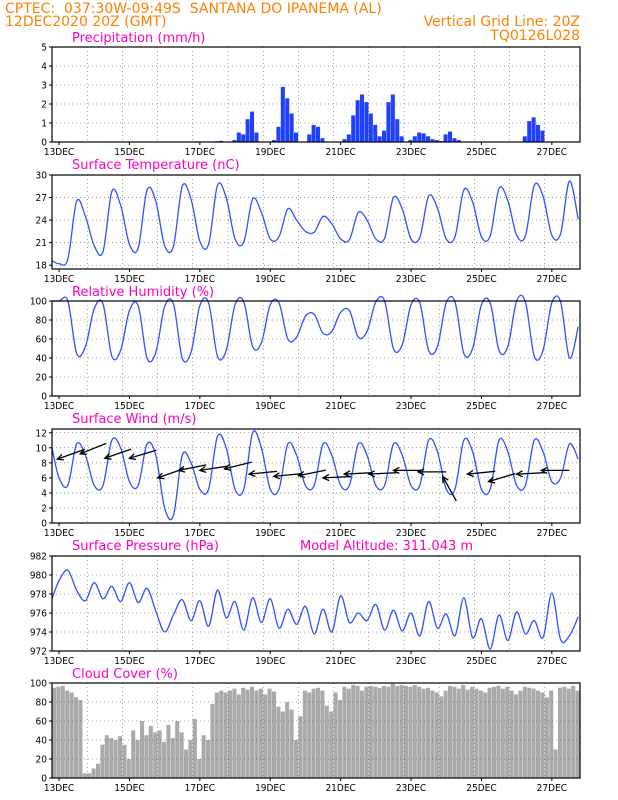  Describe the element at coordinates (42, 321) in the screenshot. I see `y-tick-label: 80` at that location.